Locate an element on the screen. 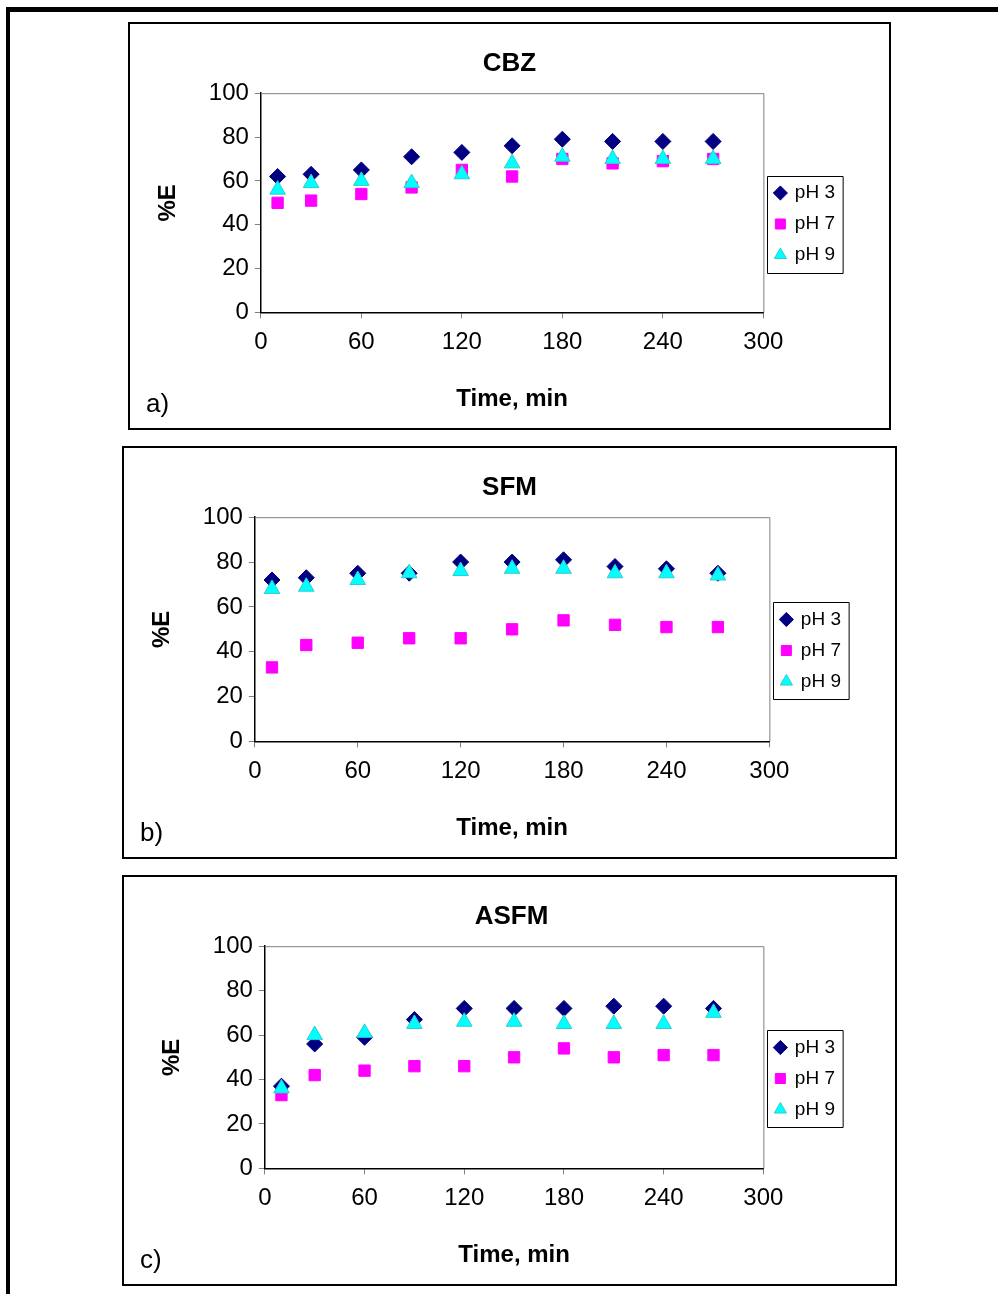 The width and height of the screenshot is (998, 1294). text: c) is located at coordinates (151, 1259).